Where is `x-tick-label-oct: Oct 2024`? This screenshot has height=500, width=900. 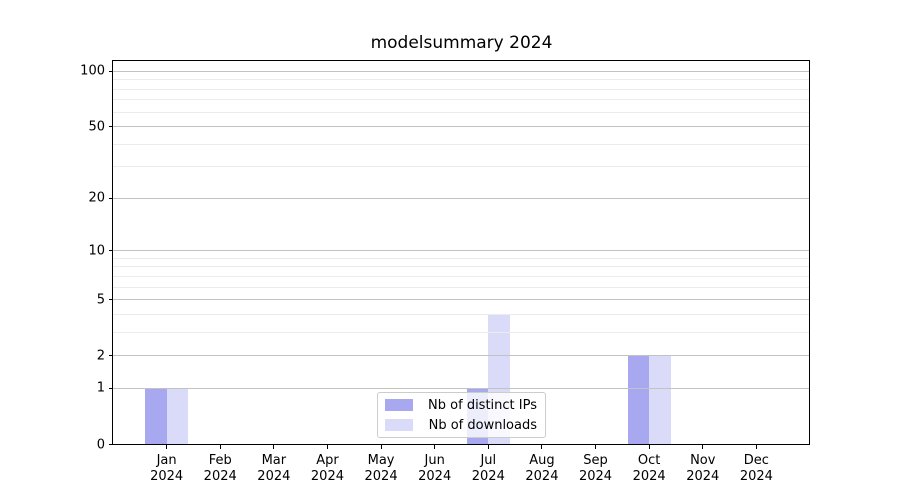 x-tick-label-oct: Oct 2024 is located at coordinates (649, 468).